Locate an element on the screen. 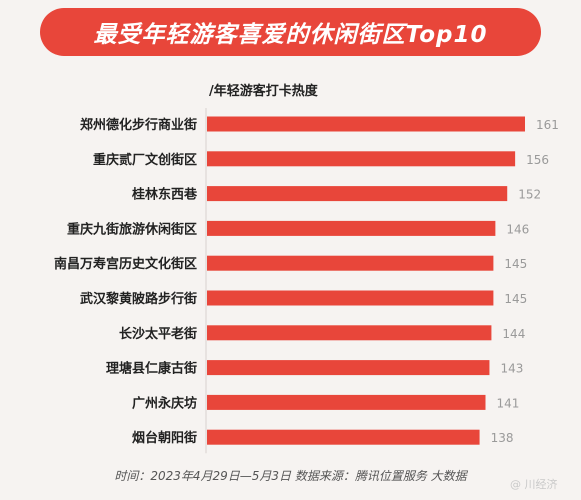 The width and height of the screenshot is (581, 500). category-label: 桂林东西巷 is located at coordinates (164, 195).